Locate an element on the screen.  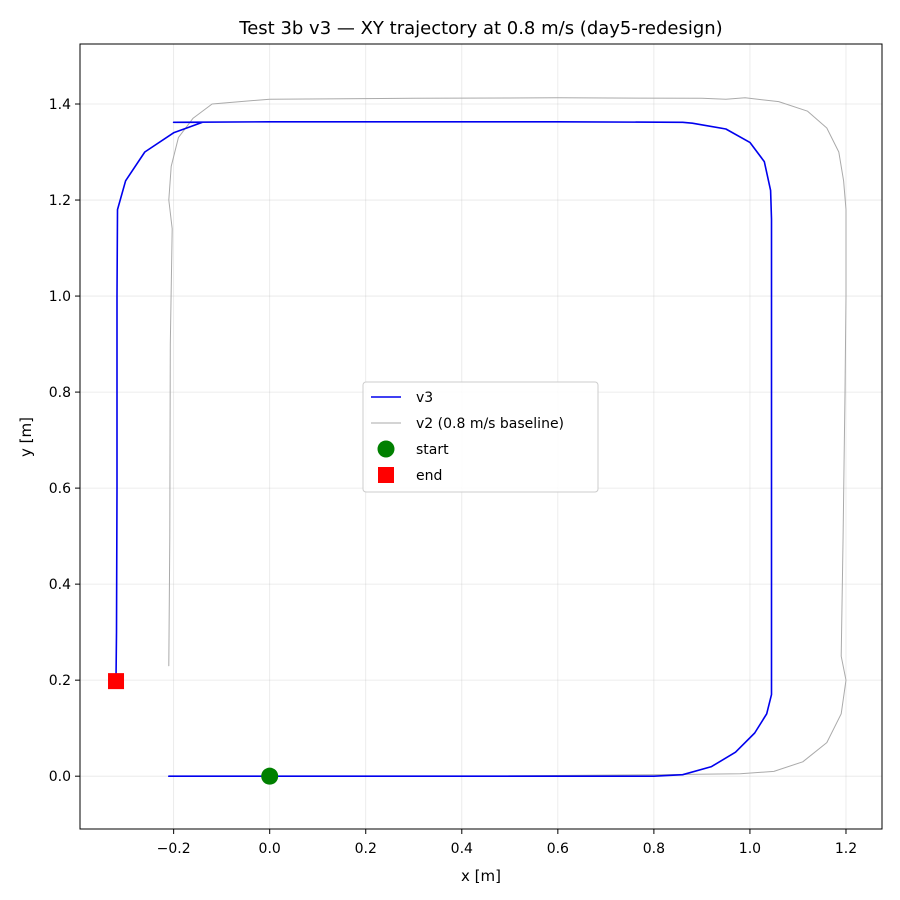
x-axis: −0.2 0.0 0.2 0.4 0.6 0.8 1.0 1.2 is located at coordinates (507, 843).